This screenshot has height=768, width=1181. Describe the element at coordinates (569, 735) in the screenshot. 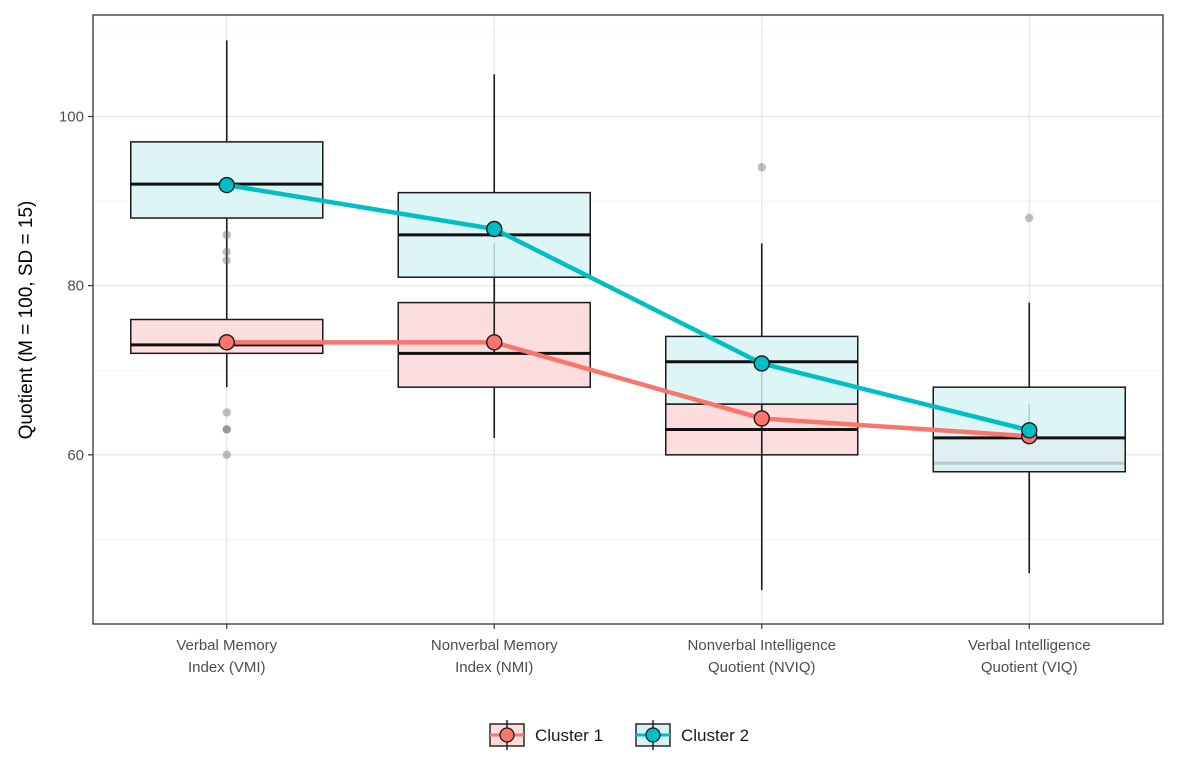

I see `legend-label: Cluster 1` at that location.